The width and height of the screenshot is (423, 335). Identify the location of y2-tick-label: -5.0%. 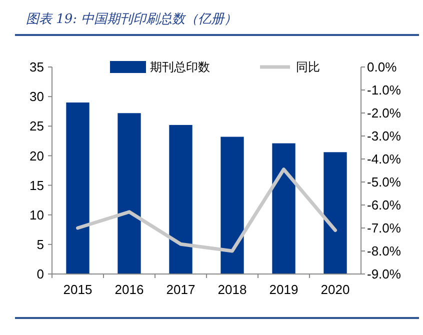
(384, 182).